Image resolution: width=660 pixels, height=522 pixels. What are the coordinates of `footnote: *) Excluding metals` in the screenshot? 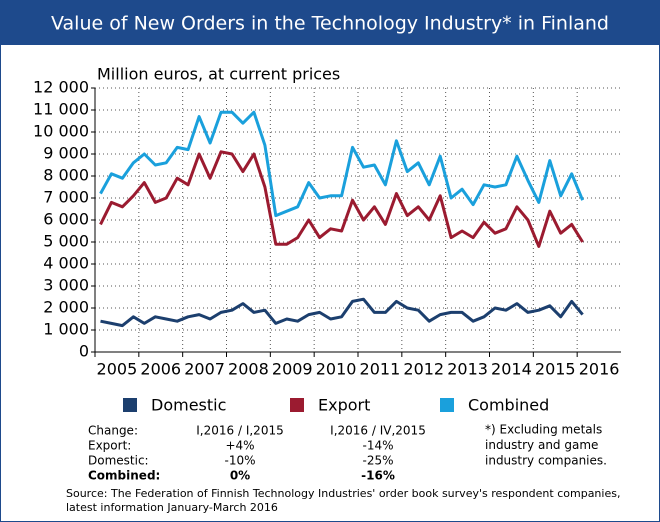 It's located at (543, 430).